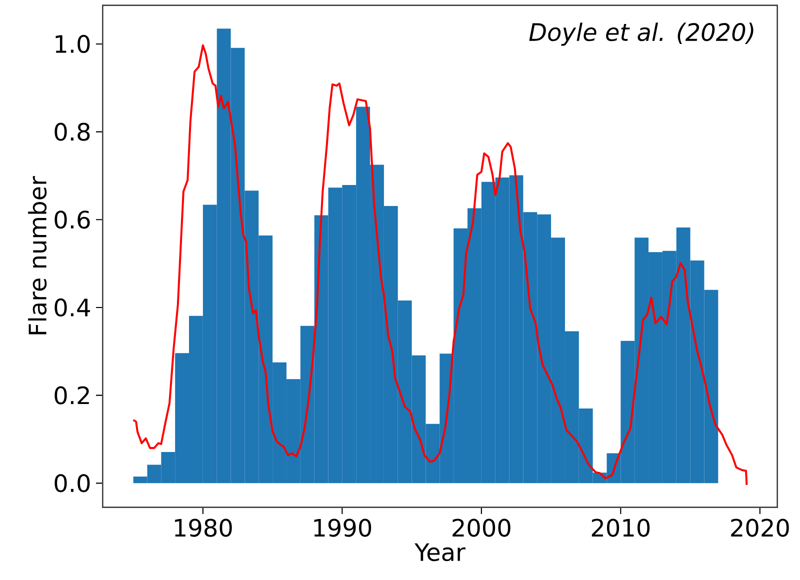 Image resolution: width=800 pixels, height=580 pixels. What do you see at coordinates (37, 255) in the screenshot?
I see `y-axis-title: Flare number` at bounding box center [37, 255].